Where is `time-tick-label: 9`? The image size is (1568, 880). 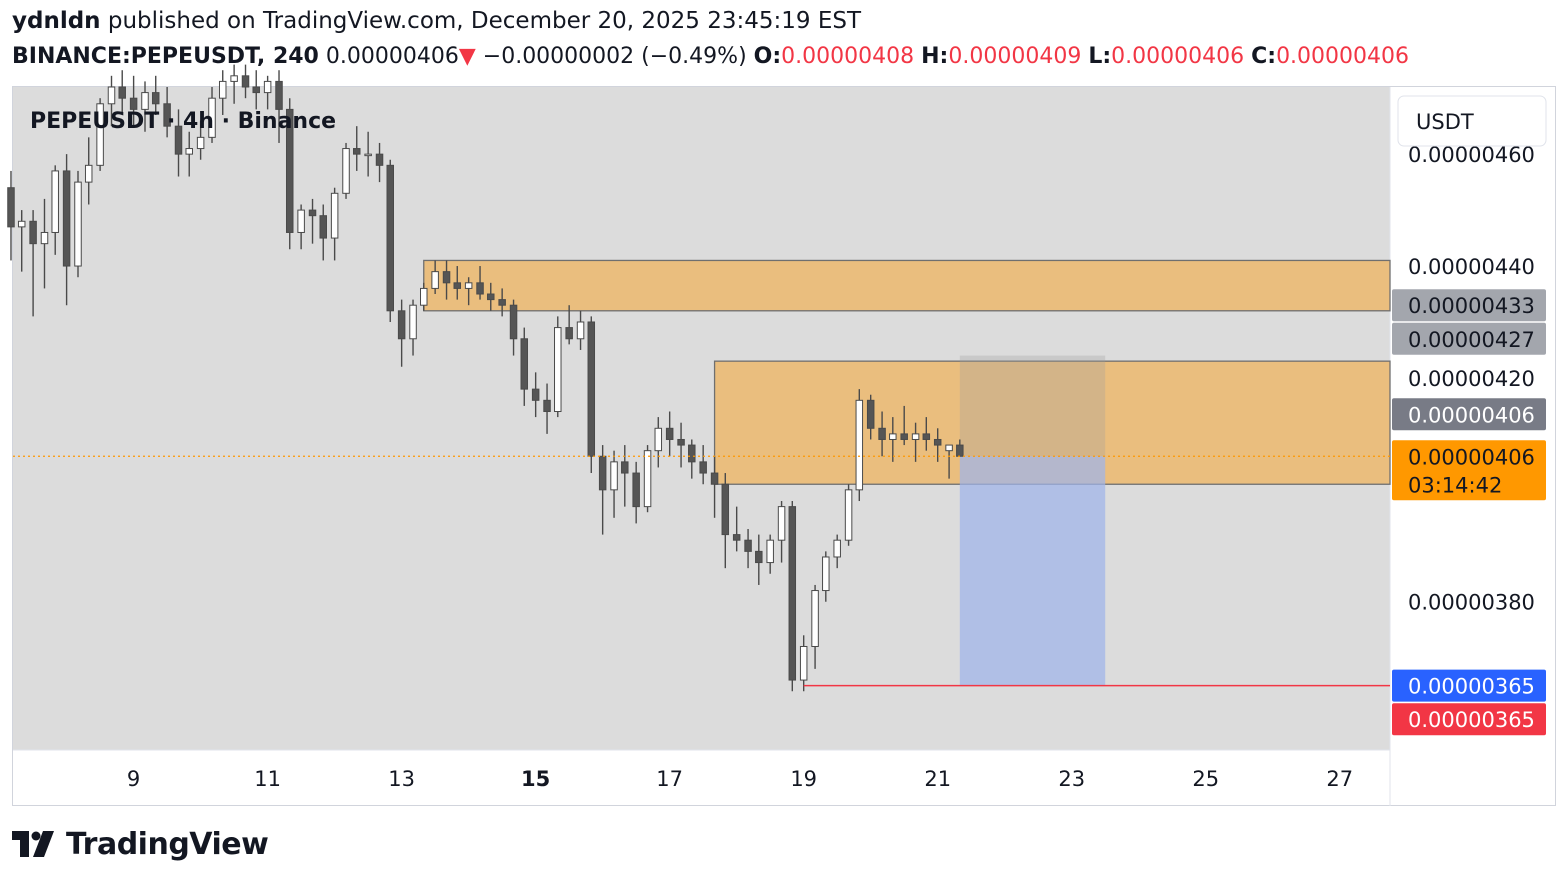 time-tick-label: 9 is located at coordinates (133, 779).